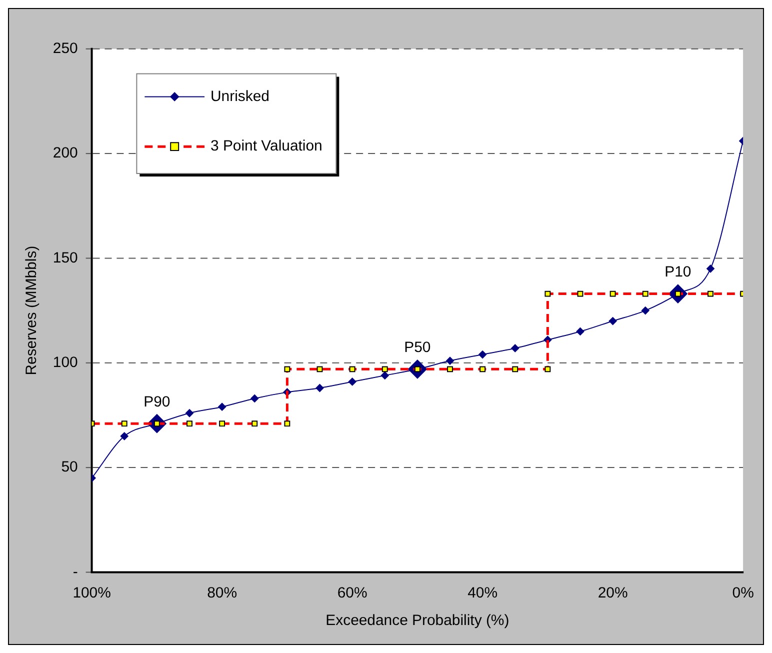 The image size is (772, 653). I want to click on x-tick-label: 0%, so click(743, 593).